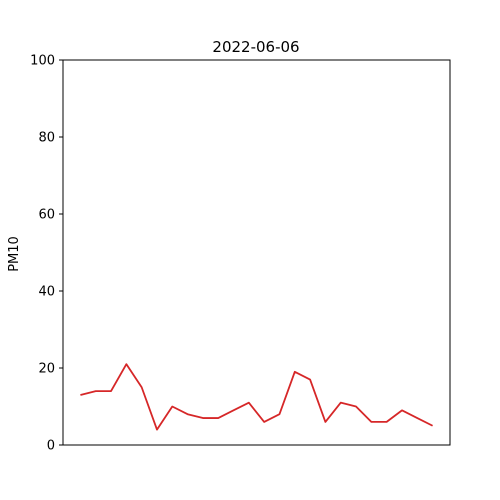 The height and width of the screenshot is (500, 500). Describe the element at coordinates (46, 292) in the screenshot. I see `y-tick-label: 40` at that location.